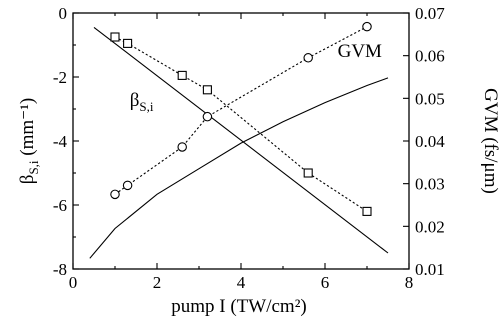 Image resolution: width=503 pixels, height=325 pixels. What do you see at coordinates (60, 77) in the screenshot?
I see `y-left-tick-label: -2` at bounding box center [60, 77].